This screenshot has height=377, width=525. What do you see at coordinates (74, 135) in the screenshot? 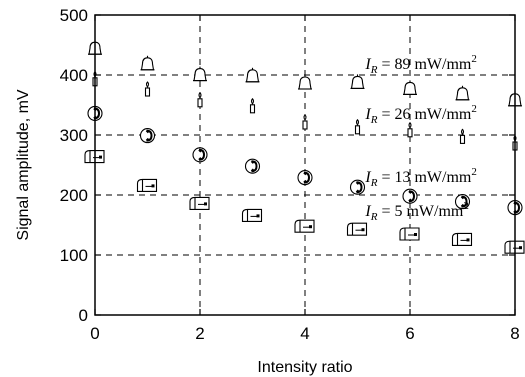
I see `y-tick-label: 300` at bounding box center [74, 135].